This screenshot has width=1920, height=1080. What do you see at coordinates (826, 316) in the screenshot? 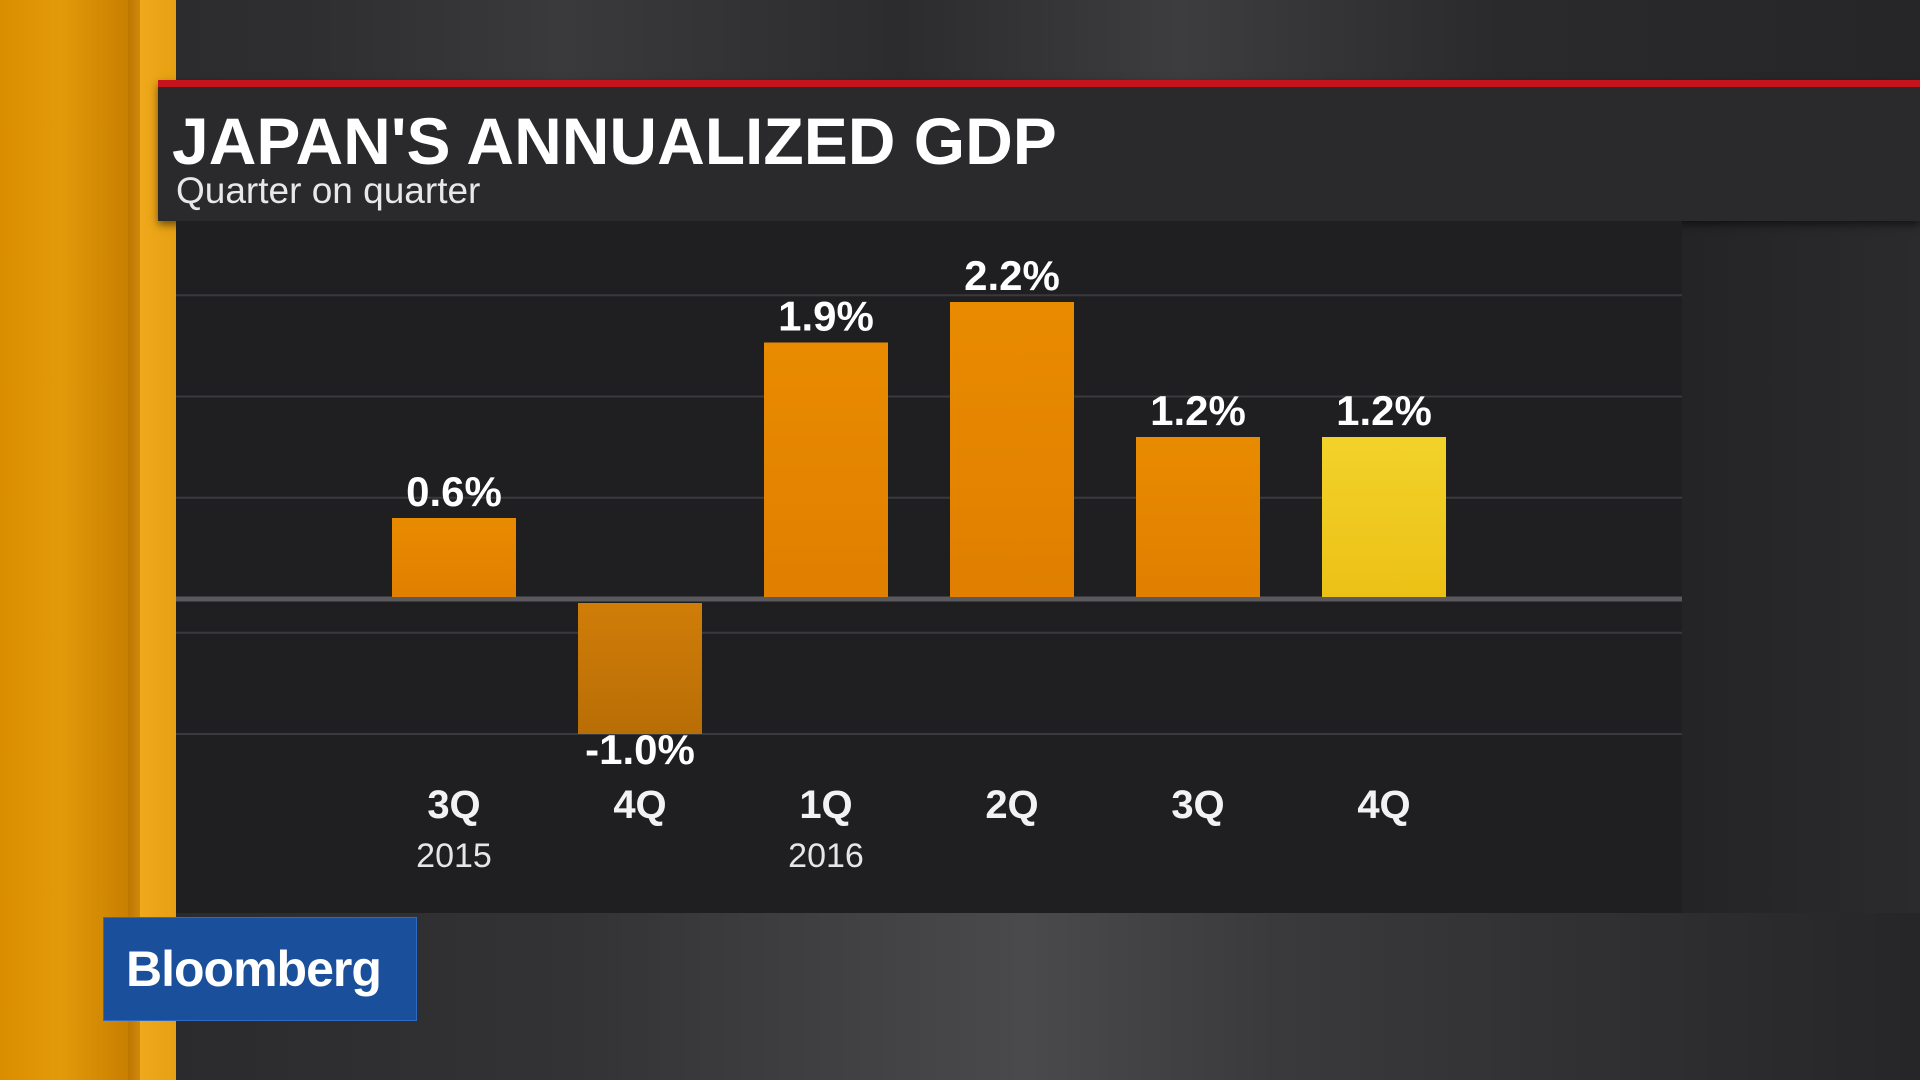
I see `value-label: 1.9%` at bounding box center [826, 316].